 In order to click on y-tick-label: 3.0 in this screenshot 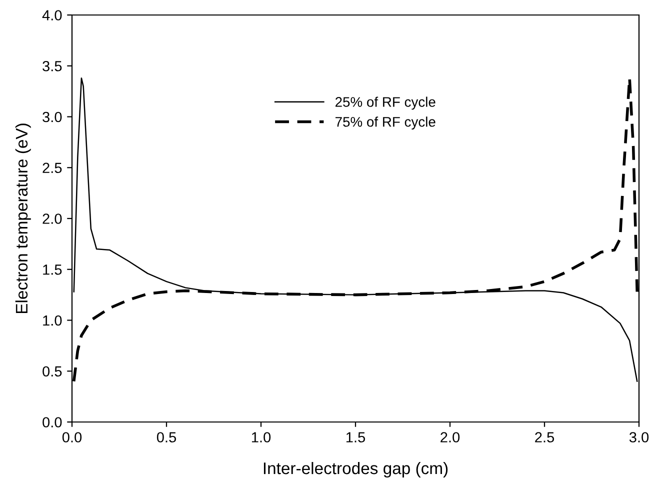, I will do `click(52, 117)`.